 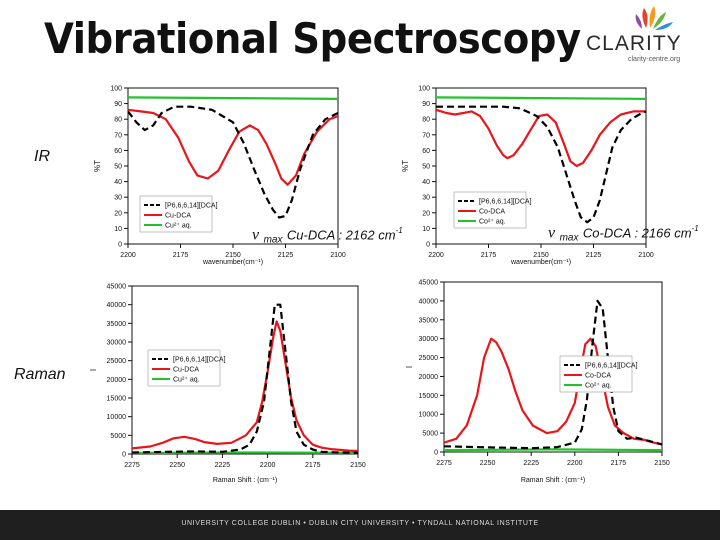 I want to click on logo-wordmark: CLARITY, so click(x=634, y=43).